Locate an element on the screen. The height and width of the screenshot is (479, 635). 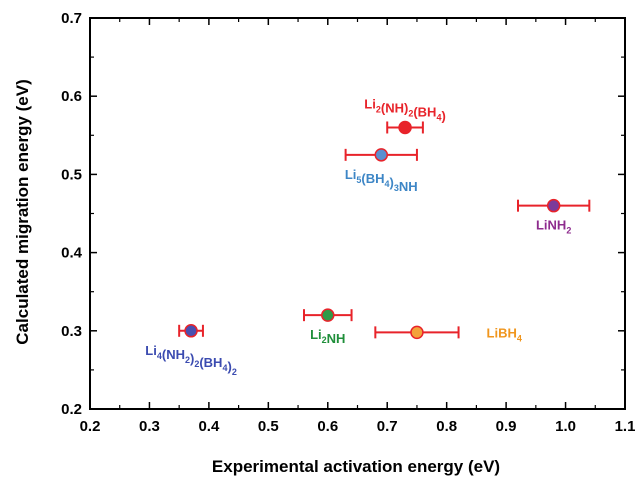
x-tick-label: 0.6 is located at coordinates (327, 426).